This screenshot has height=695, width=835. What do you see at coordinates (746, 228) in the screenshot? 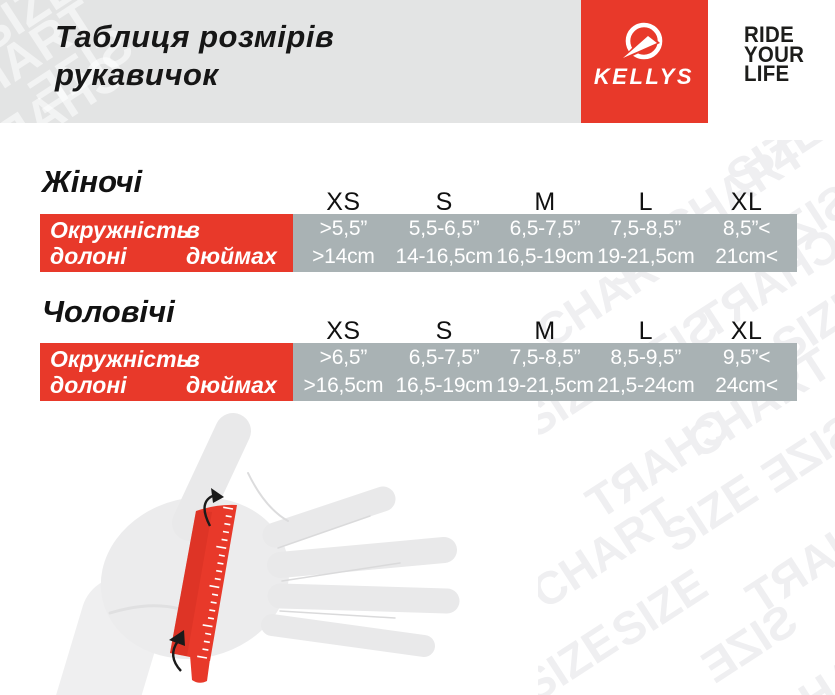
I see `value-cell: 8,5”<` at bounding box center [746, 228].